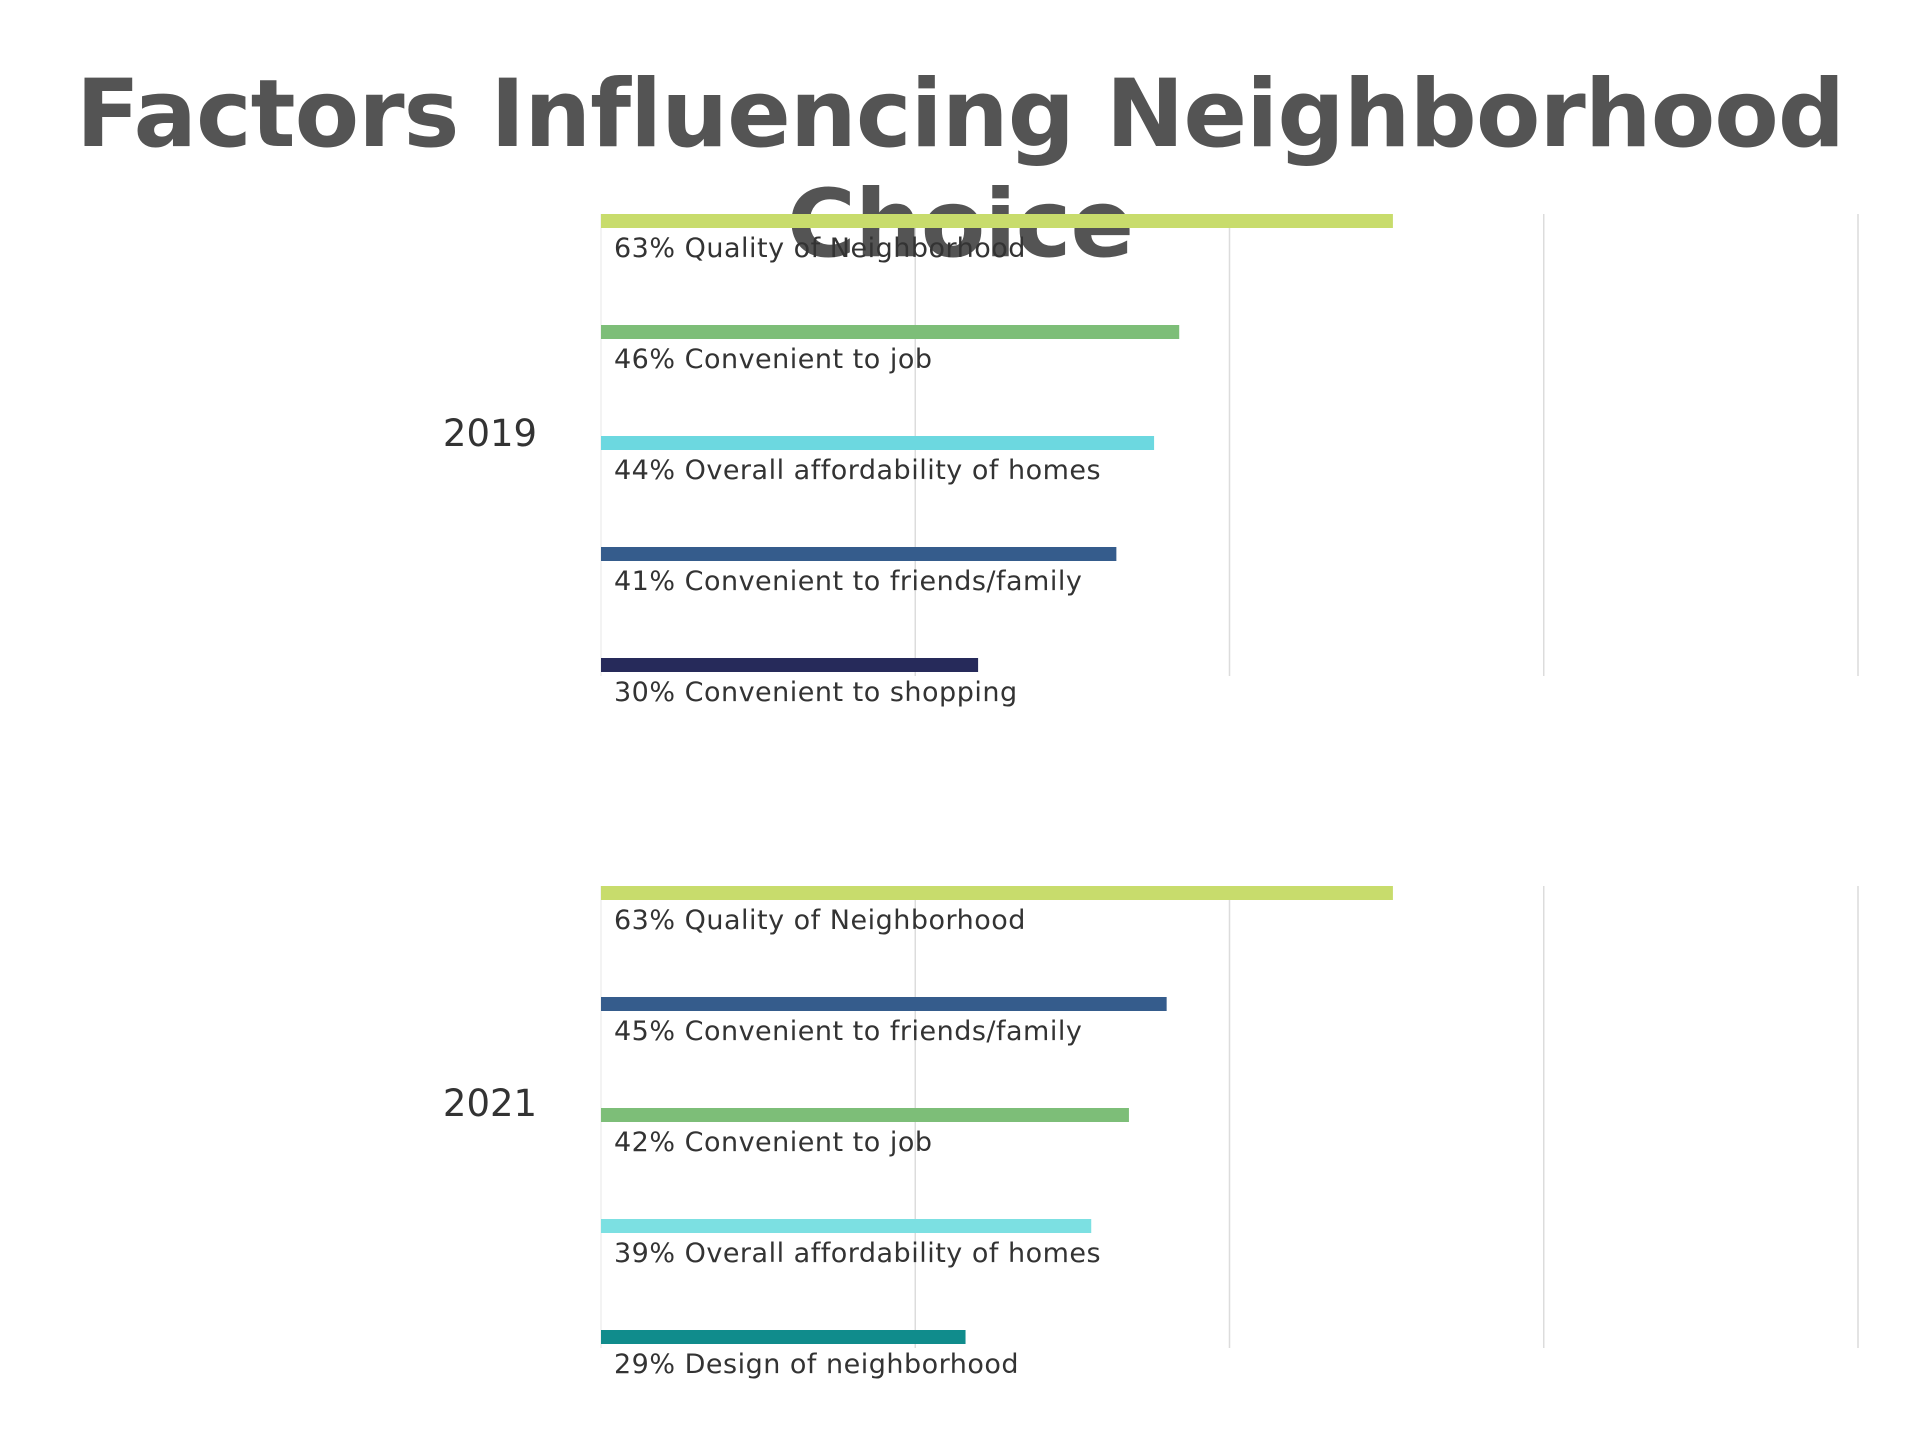 The width and height of the screenshot is (1920, 1440). What do you see at coordinates (490, 433) in the screenshot?
I see `year-label: 2019` at bounding box center [490, 433].